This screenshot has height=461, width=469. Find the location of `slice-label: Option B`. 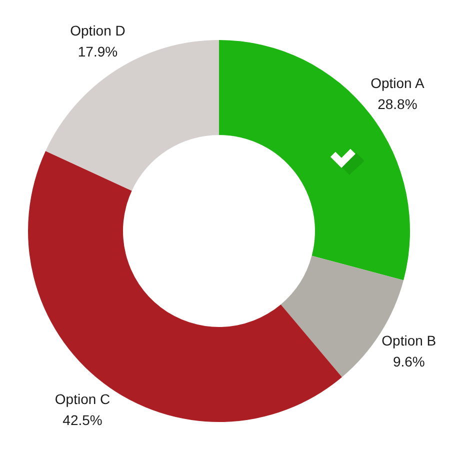

slice-label: Option B is located at coordinates (409, 340).